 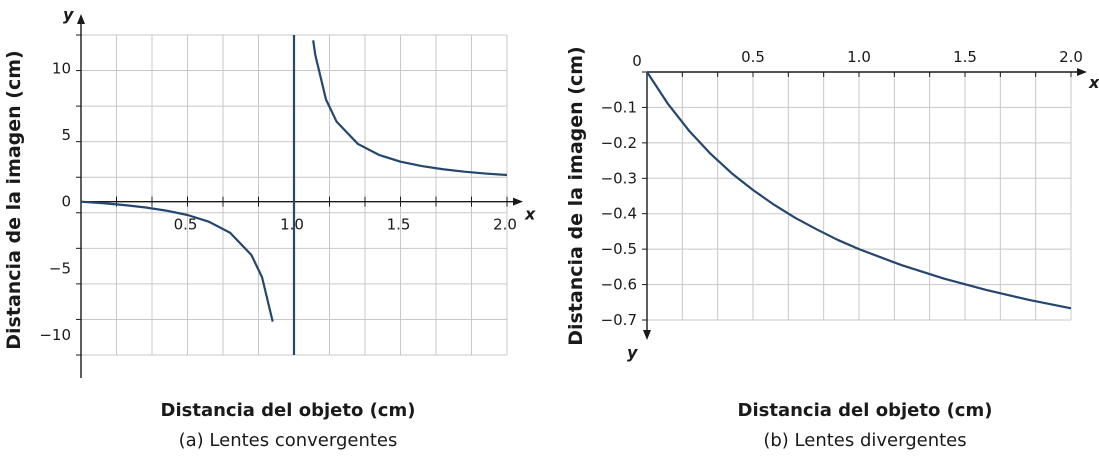 What do you see at coordinates (55, 335) in the screenshot?
I see `y-tick-label: −10` at bounding box center [55, 335].